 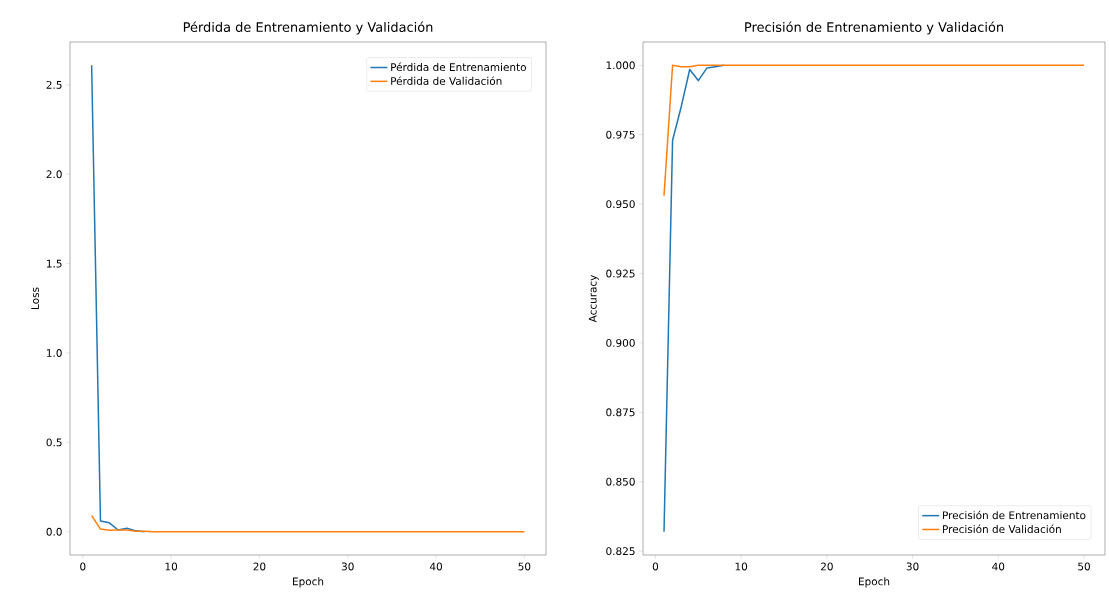 What do you see at coordinates (620, 65) in the screenshot?
I see `y-tick-label: 1.000` at bounding box center [620, 65].